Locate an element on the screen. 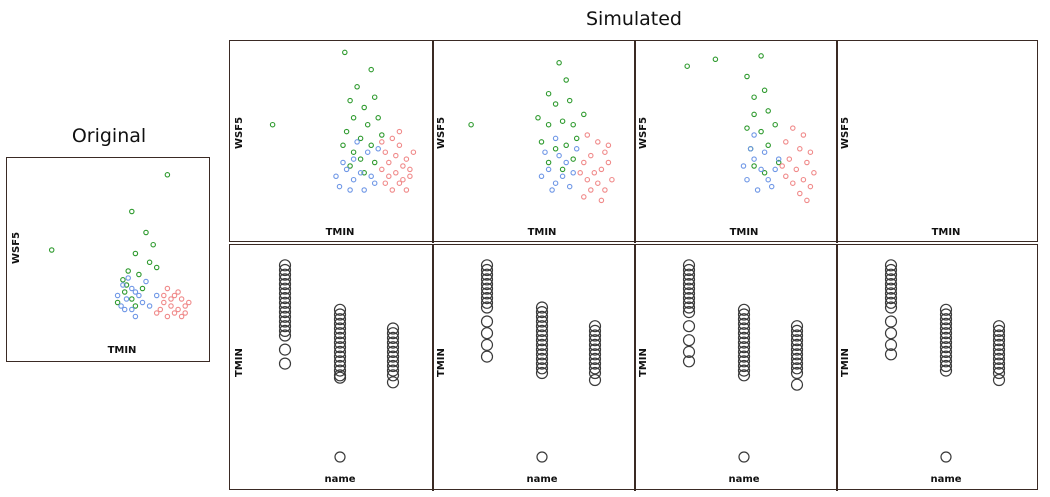  sim3-x-axis-label: TMIN is located at coordinates (744, 232).